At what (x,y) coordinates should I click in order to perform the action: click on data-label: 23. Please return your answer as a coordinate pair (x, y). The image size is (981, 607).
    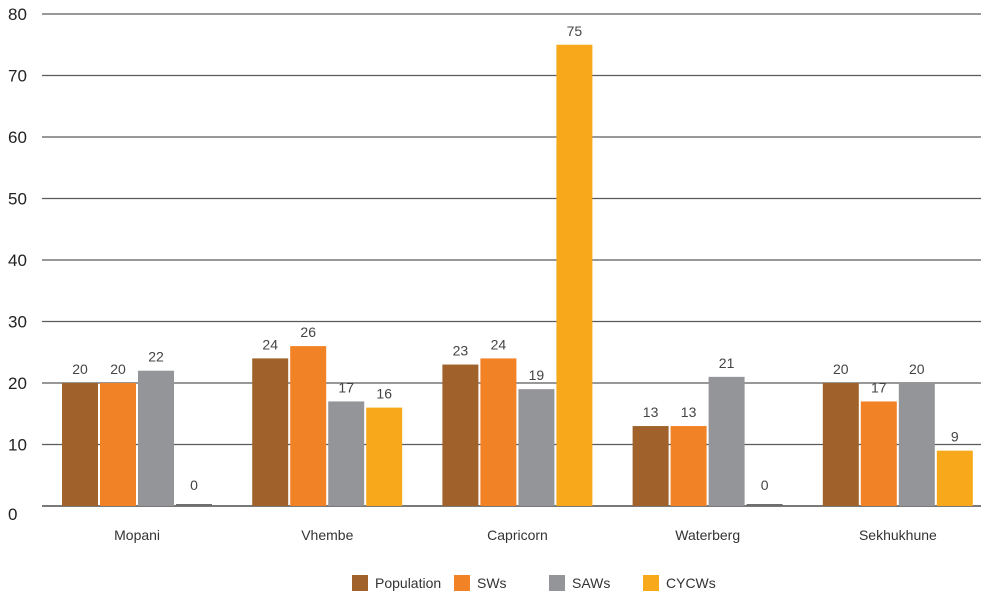
    Looking at the image, I should click on (461, 351).